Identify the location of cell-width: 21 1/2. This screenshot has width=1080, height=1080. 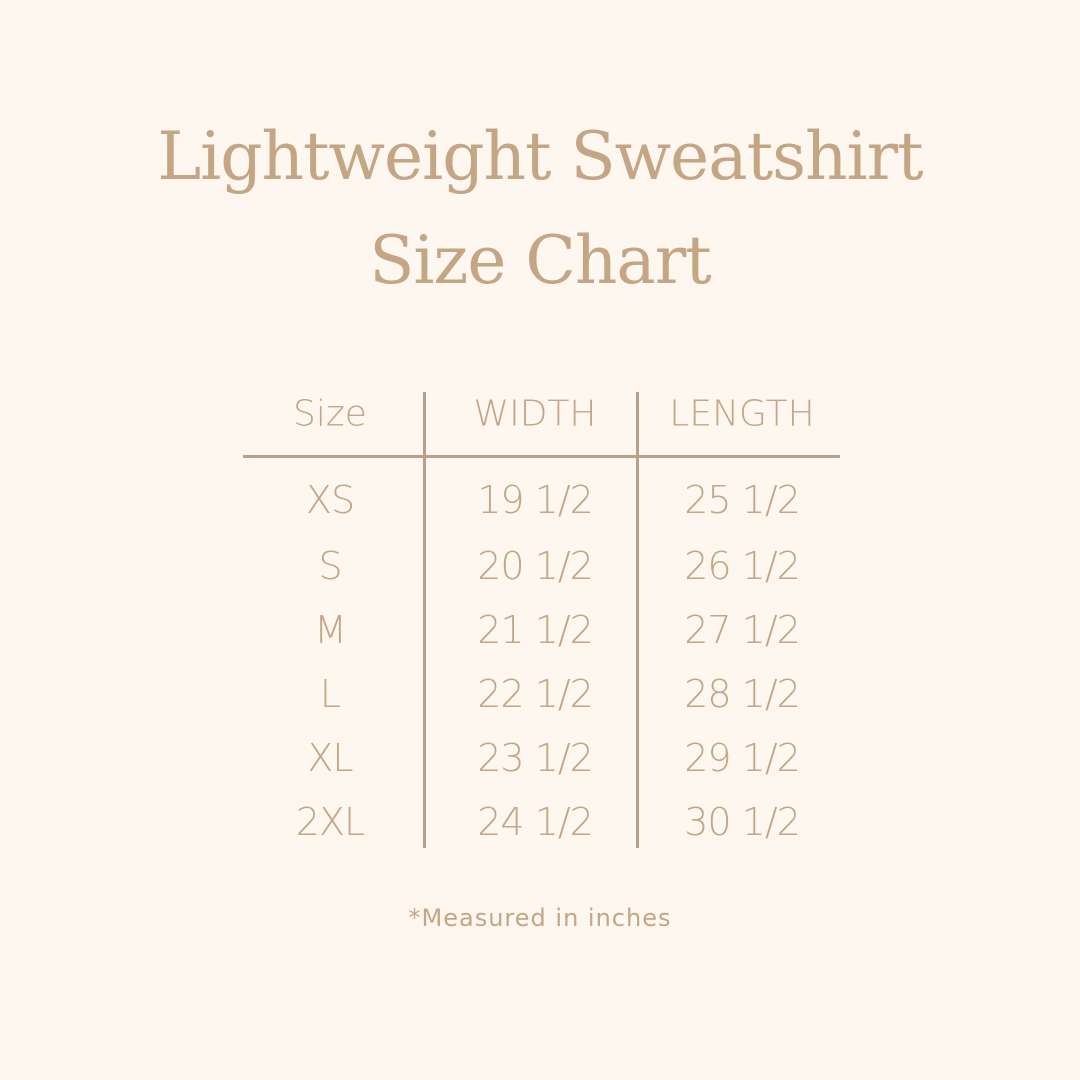
(535, 630).